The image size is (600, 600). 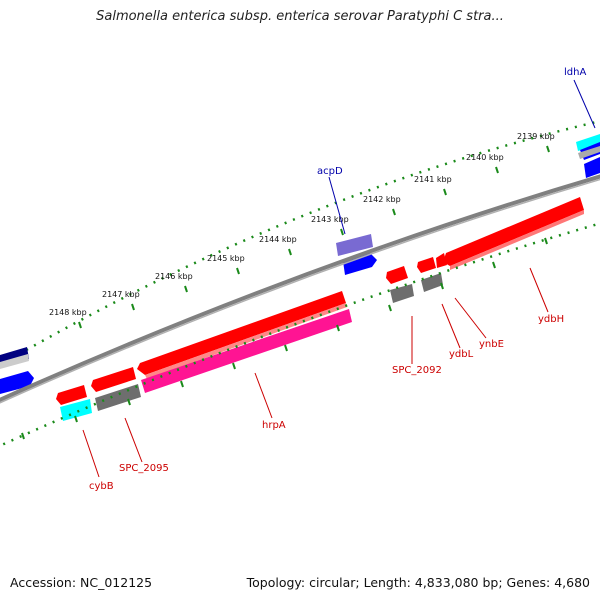 I want to click on gene-SPC_2095-gray, so click(x=118, y=397).